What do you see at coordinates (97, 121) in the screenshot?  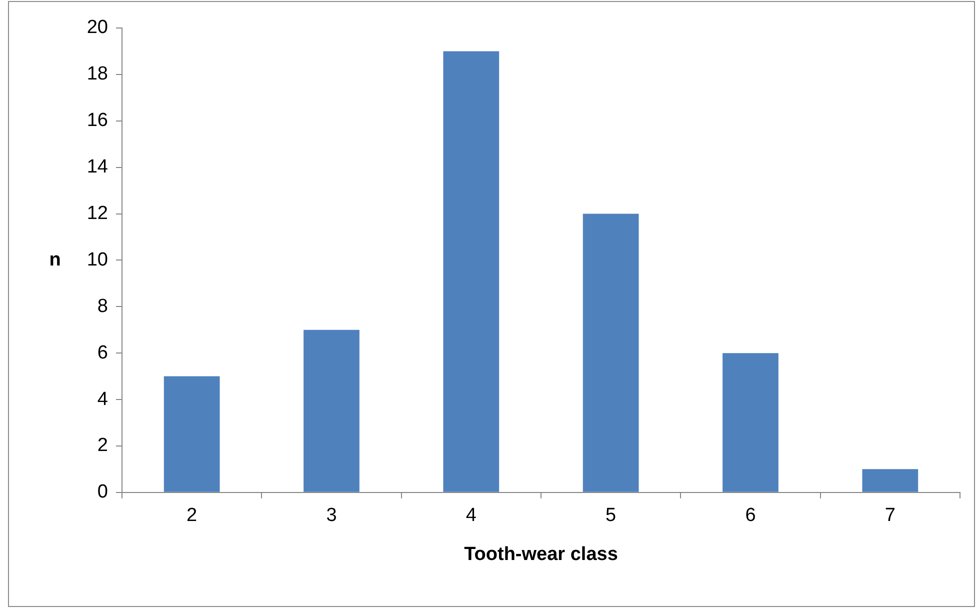 I see `y-tick-label: 16` at bounding box center [97, 121].